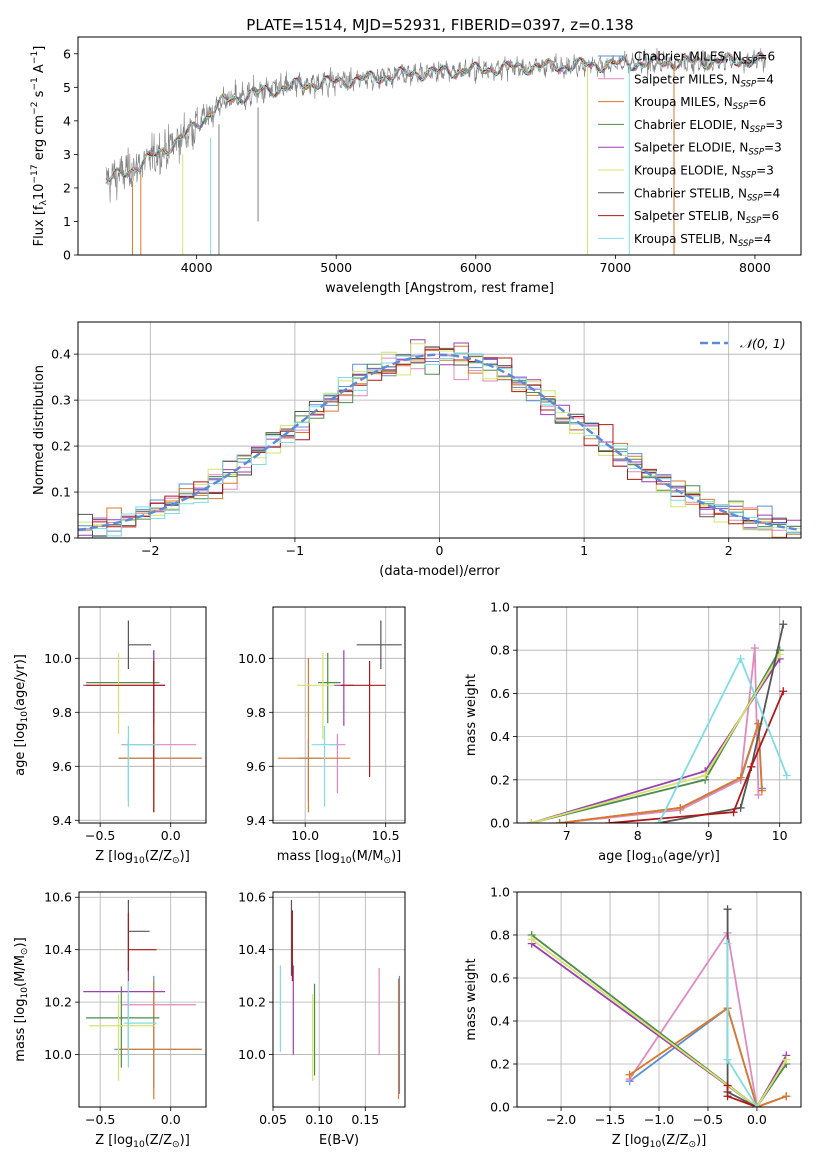 Image resolution: width=819 pixels, height=1170 pixels. What do you see at coordinates (67, 221) in the screenshot?
I see `spectrum-y-tick-label: 1` at bounding box center [67, 221].